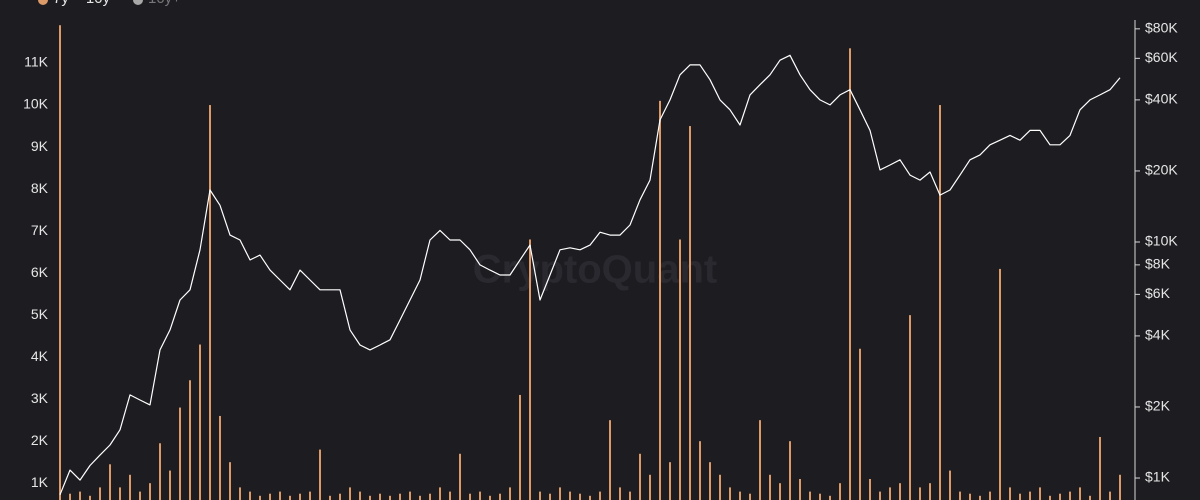 This screenshot has height=500, width=1200. Describe the element at coordinates (82, 3) in the screenshot. I see `legend-label: 7y ~ 10y` at that location.